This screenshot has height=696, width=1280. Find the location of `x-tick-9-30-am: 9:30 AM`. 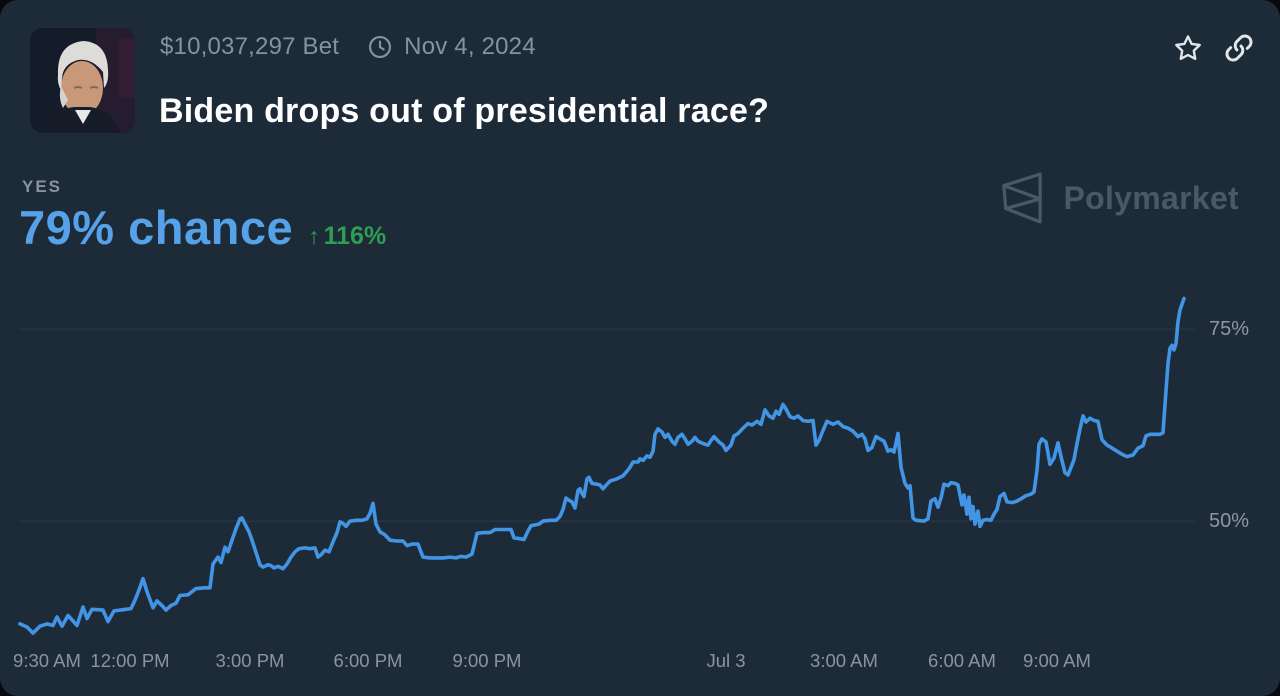

x-tick-9-30-am: 9:30 AM is located at coordinates (47, 660).